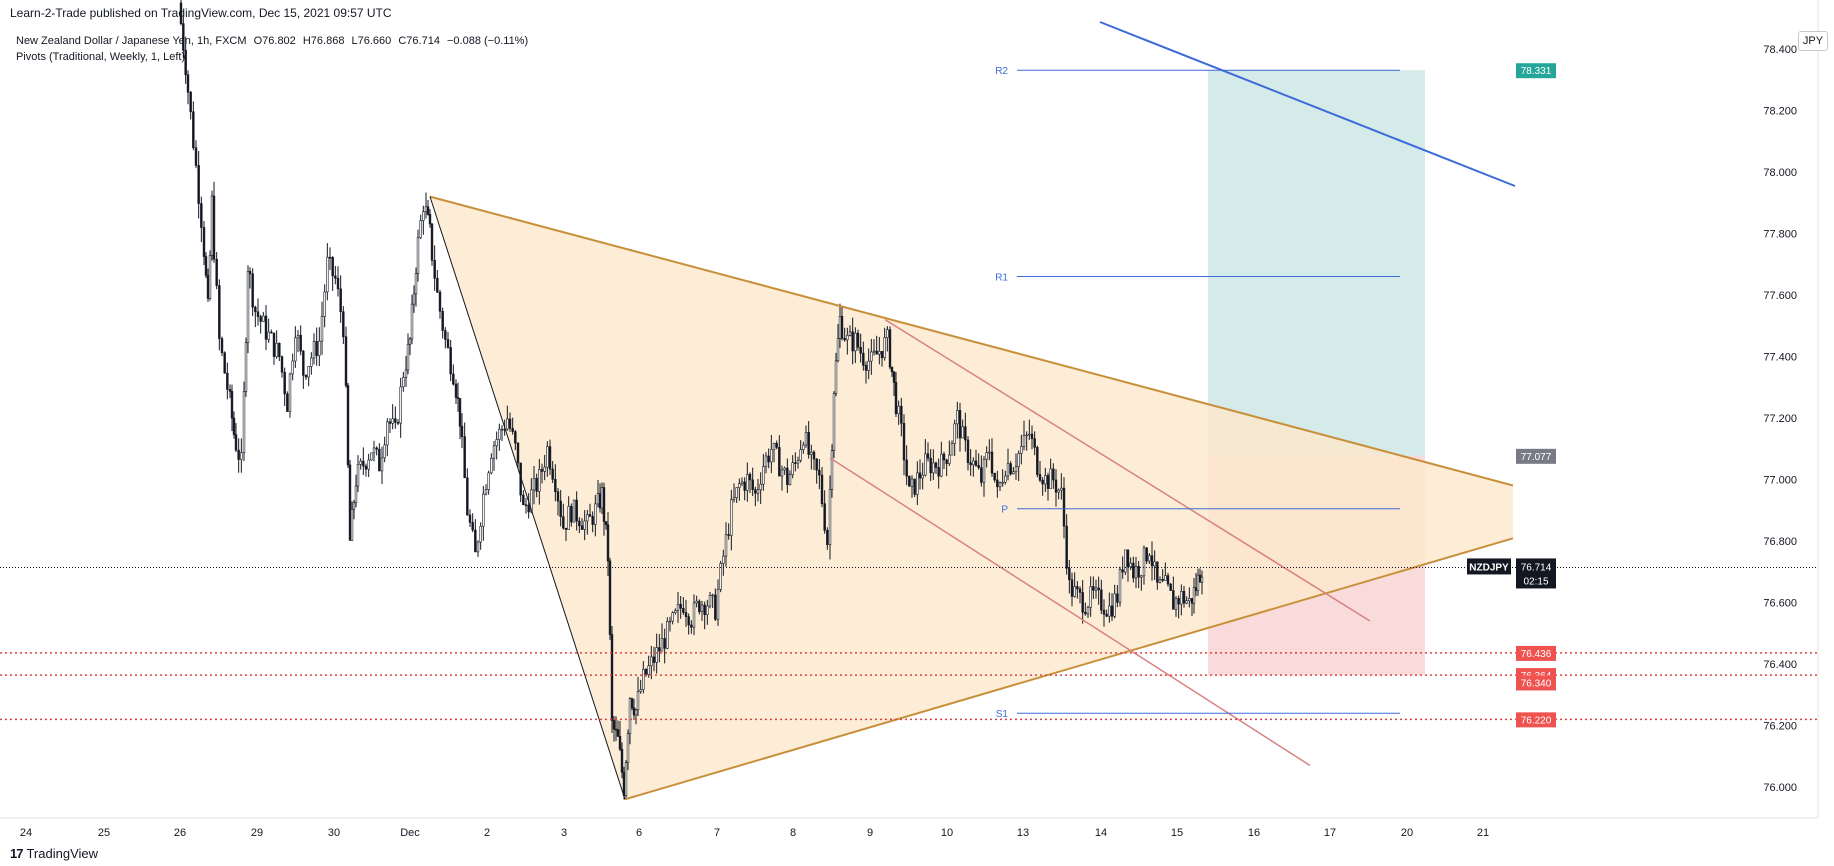  What do you see at coordinates (1813, 41) in the screenshot?
I see `currency-badge: JPY` at bounding box center [1813, 41].